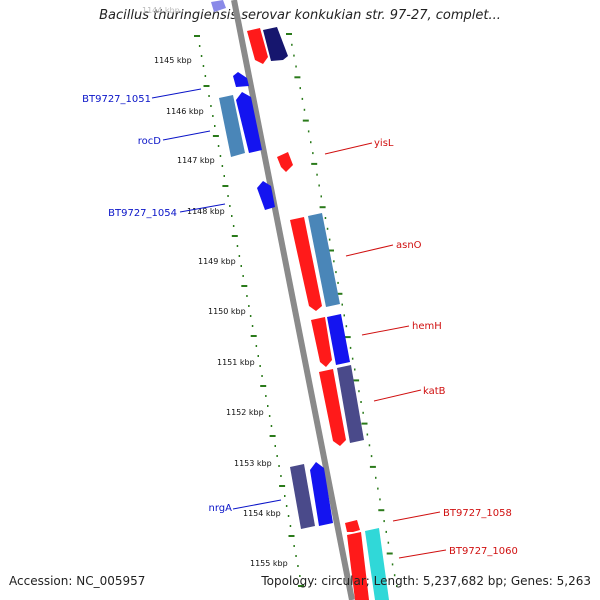  Describe the element at coordinates (434, 391) in the screenshot. I see `gene-label: katB` at that location.